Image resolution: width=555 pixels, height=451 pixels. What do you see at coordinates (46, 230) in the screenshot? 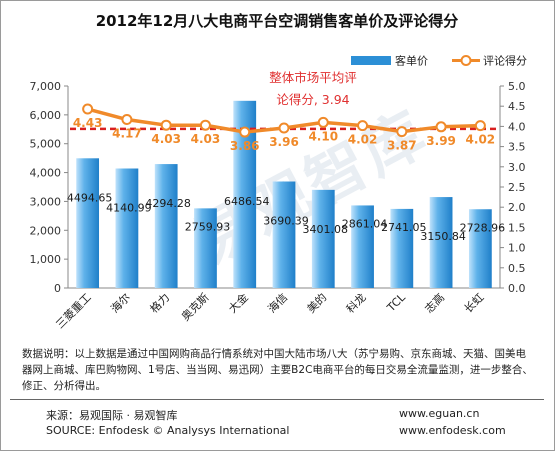
I see `y-left-tick-label: 2,000` at bounding box center [46, 230].